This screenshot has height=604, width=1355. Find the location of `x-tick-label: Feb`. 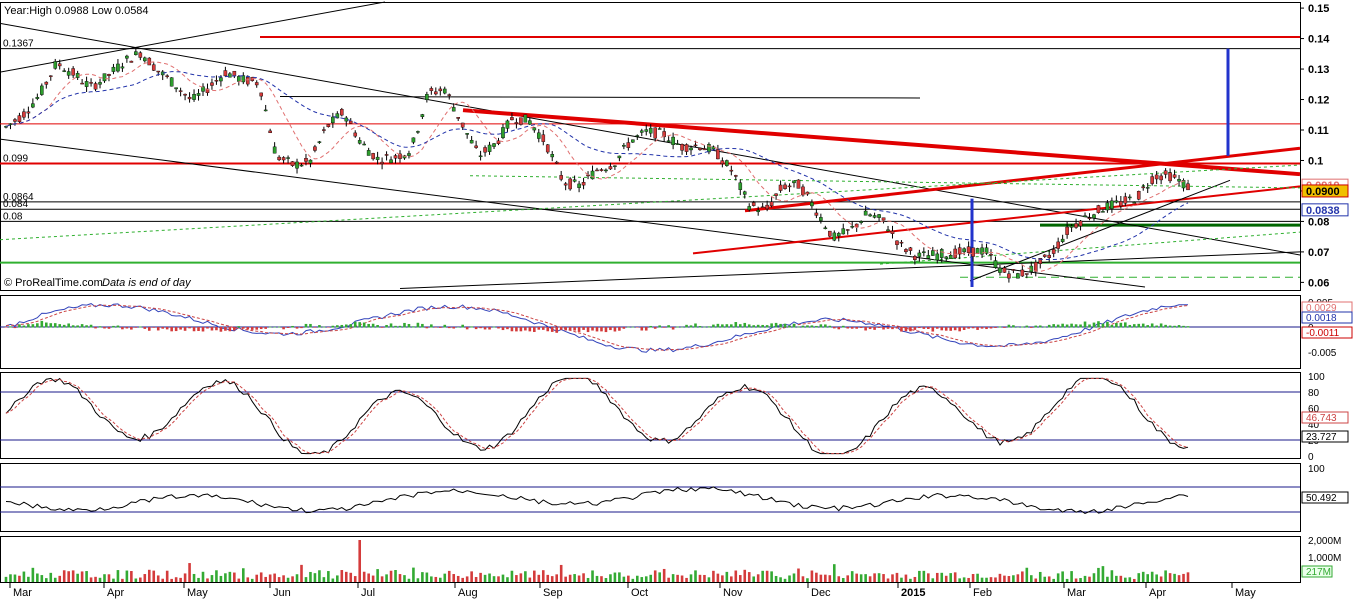

x-tick-label: Feb is located at coordinates (982, 593).